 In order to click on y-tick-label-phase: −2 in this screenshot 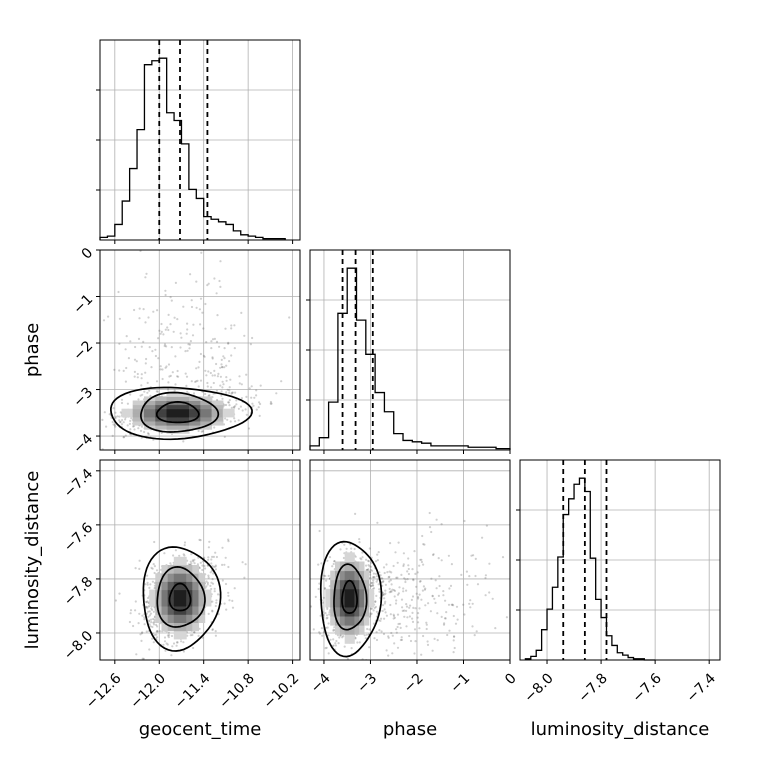, I will do `click(83, 351)`.